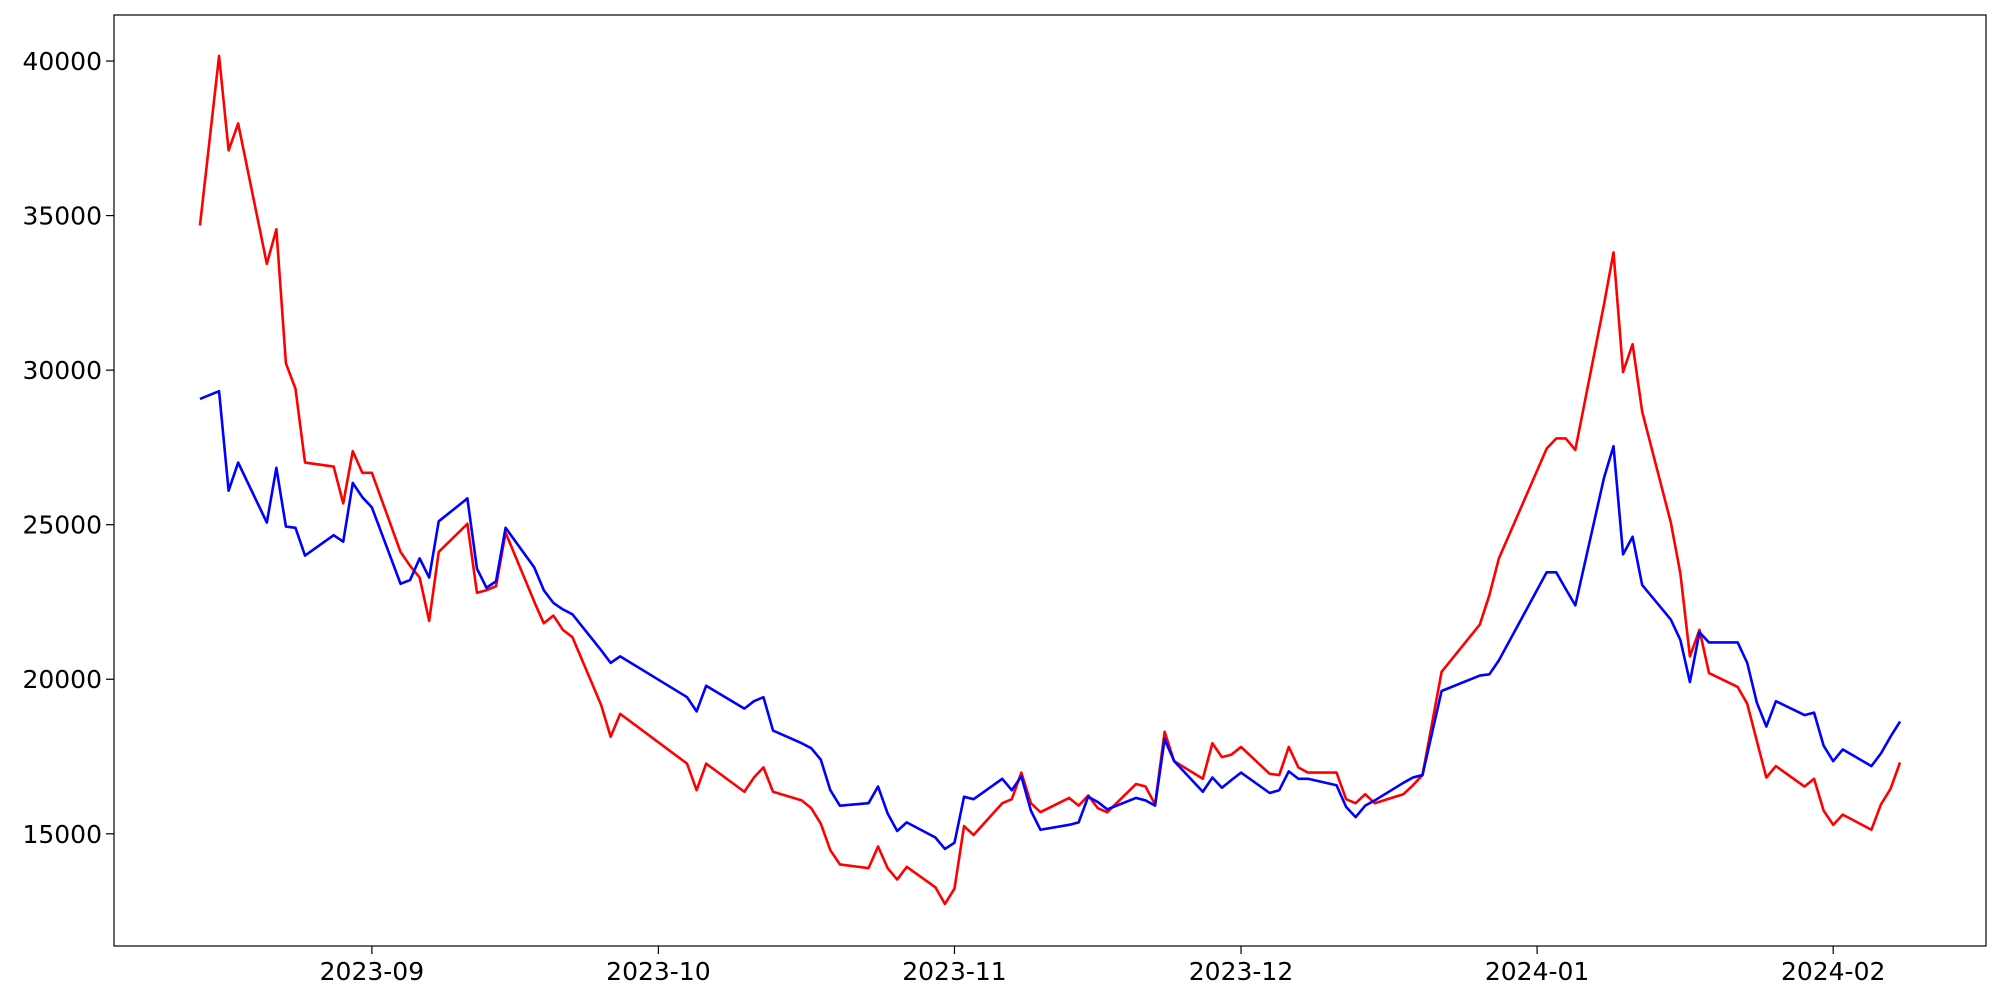 The image size is (2000, 1000). What do you see at coordinates (62, 370) in the screenshot?
I see `y-tick-label: 30000` at bounding box center [62, 370].